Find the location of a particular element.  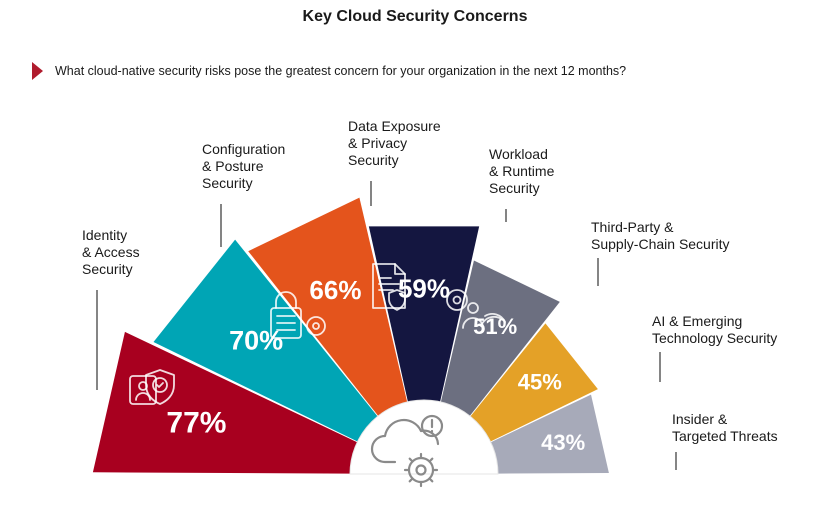

category-label: Identity & Access Security is located at coordinates (111, 252).